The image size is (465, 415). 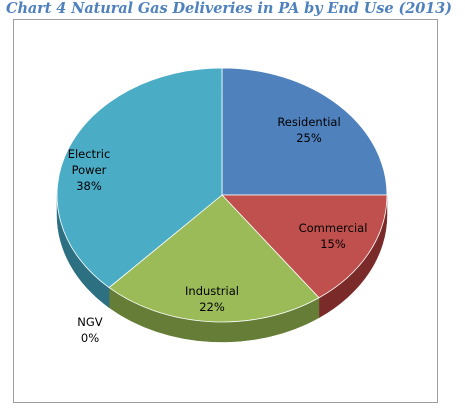 What do you see at coordinates (212, 299) in the screenshot?
I see `slice-label-industrial: Industrial 22%` at bounding box center [212, 299].